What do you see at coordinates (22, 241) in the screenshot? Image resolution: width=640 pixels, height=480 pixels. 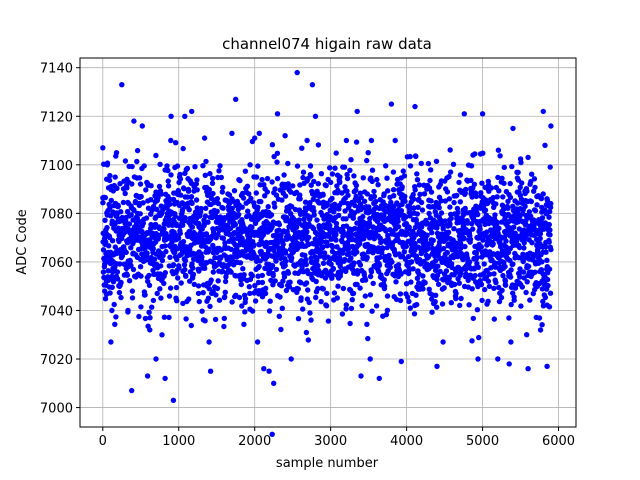 I see `y-axis-label: ADC Code` at bounding box center [22, 241].